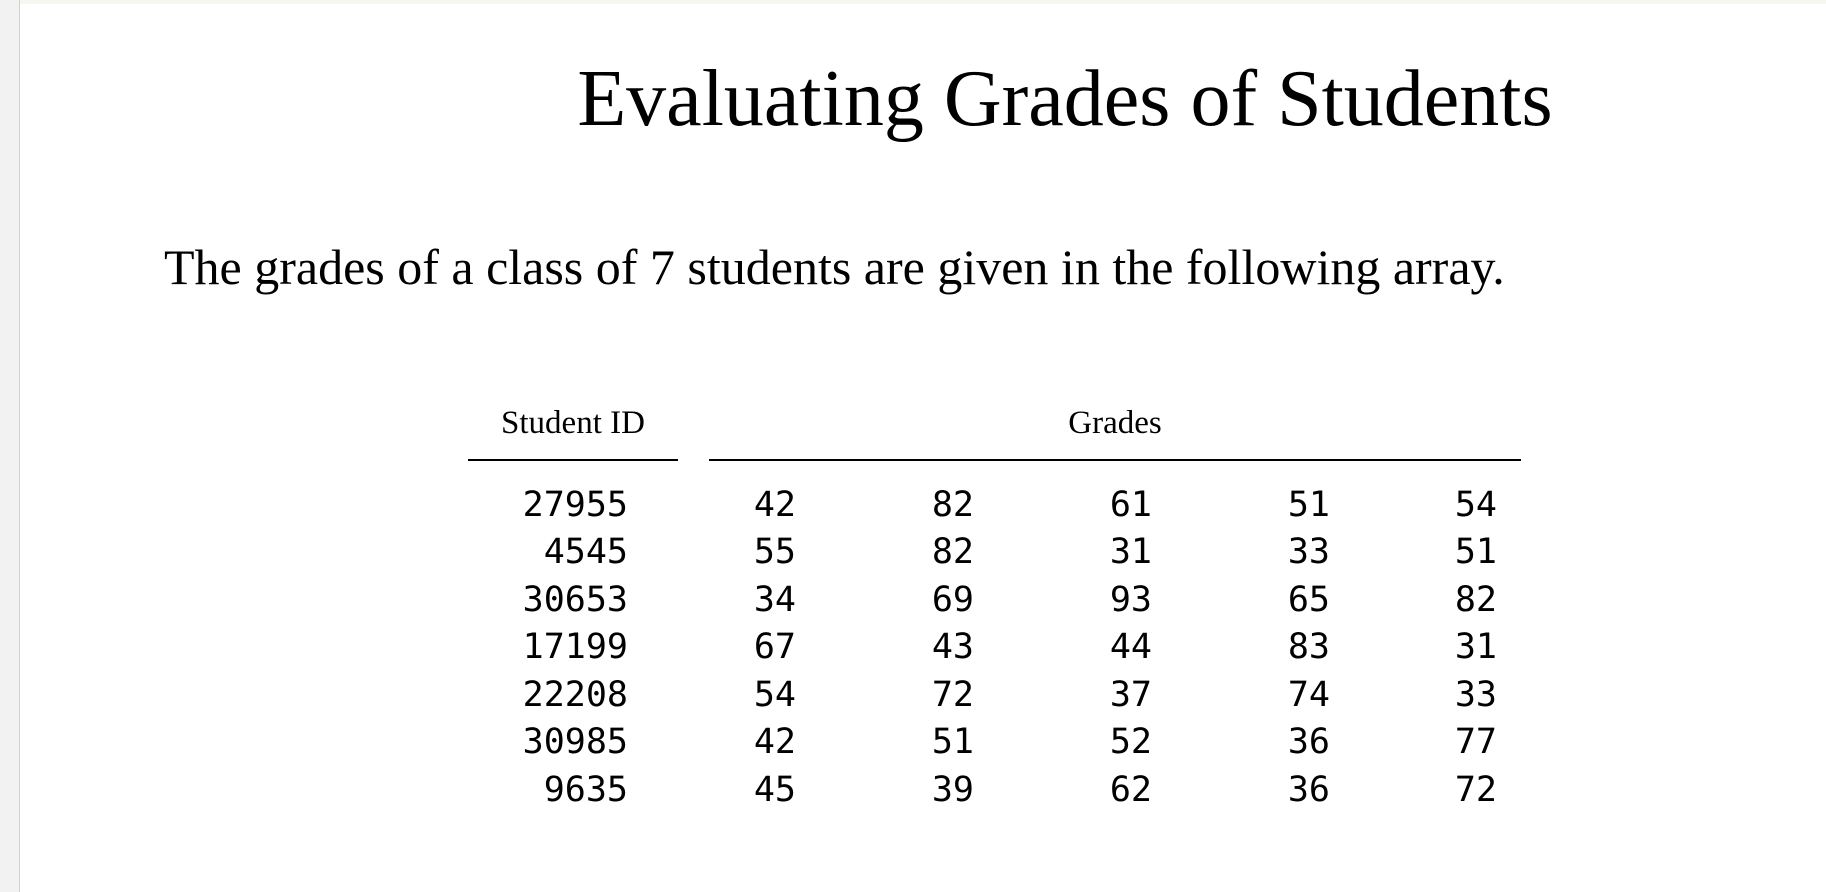 This screenshot has width=1826, height=892. Describe the element at coordinates (1130, 599) in the screenshot. I see `grade-cell: 93` at that location.